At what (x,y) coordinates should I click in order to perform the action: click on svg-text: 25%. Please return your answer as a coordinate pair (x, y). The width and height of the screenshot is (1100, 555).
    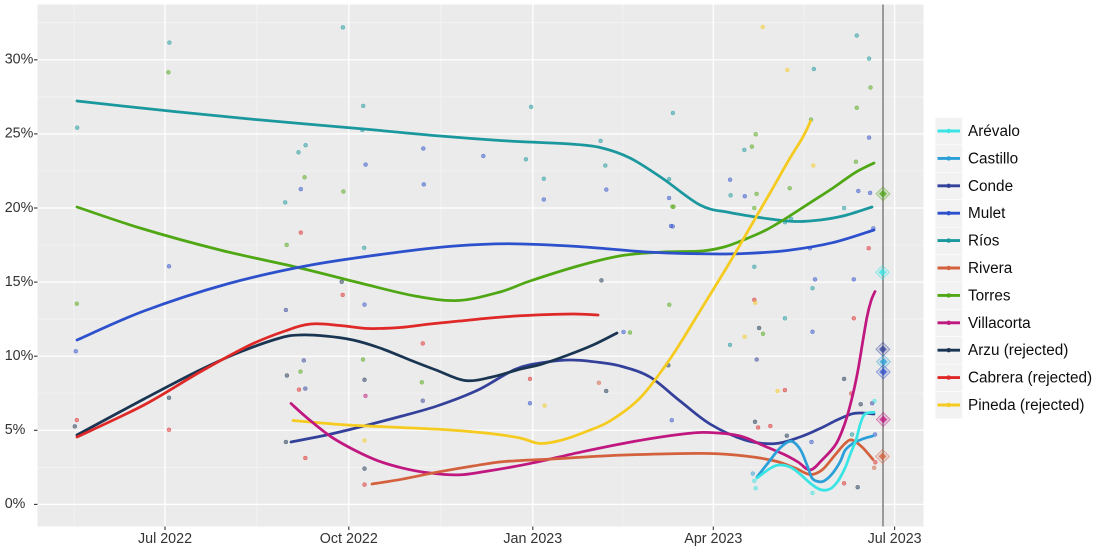
    Looking at the image, I should click on (19, 134).